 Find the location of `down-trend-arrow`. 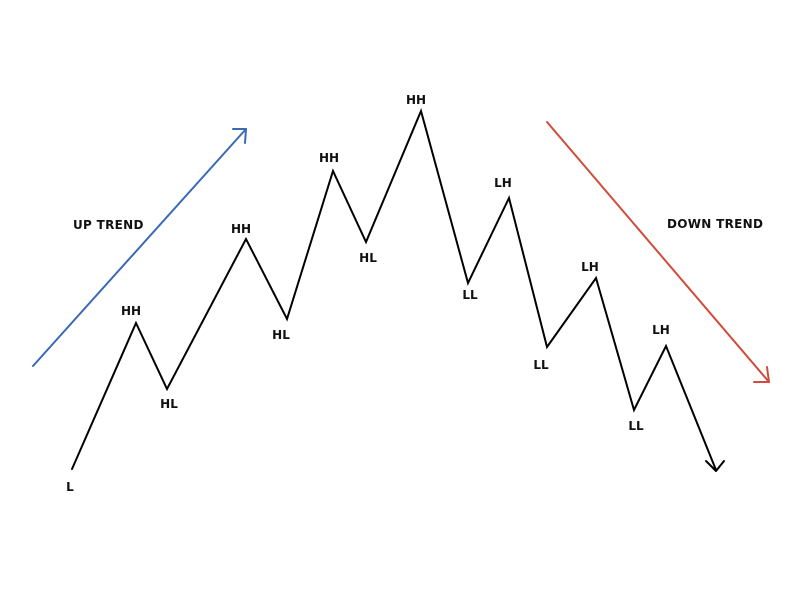

down-trend-arrow is located at coordinates (658, 252).